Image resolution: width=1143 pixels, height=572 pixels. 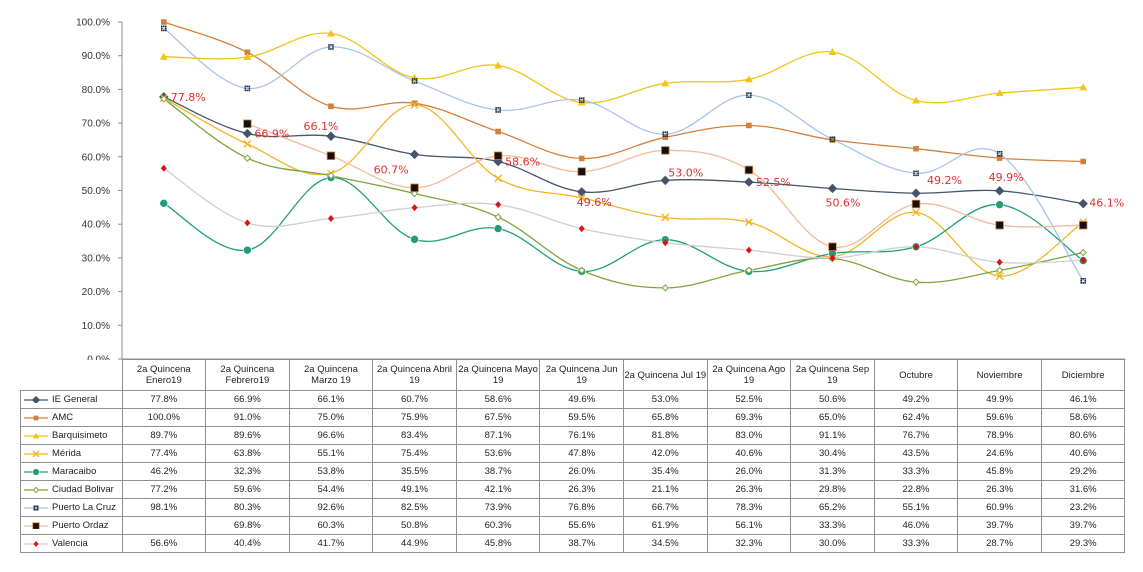 What do you see at coordinates (498, 435) in the screenshot?
I see `table-cell: 87.1%` at bounding box center [498, 435].